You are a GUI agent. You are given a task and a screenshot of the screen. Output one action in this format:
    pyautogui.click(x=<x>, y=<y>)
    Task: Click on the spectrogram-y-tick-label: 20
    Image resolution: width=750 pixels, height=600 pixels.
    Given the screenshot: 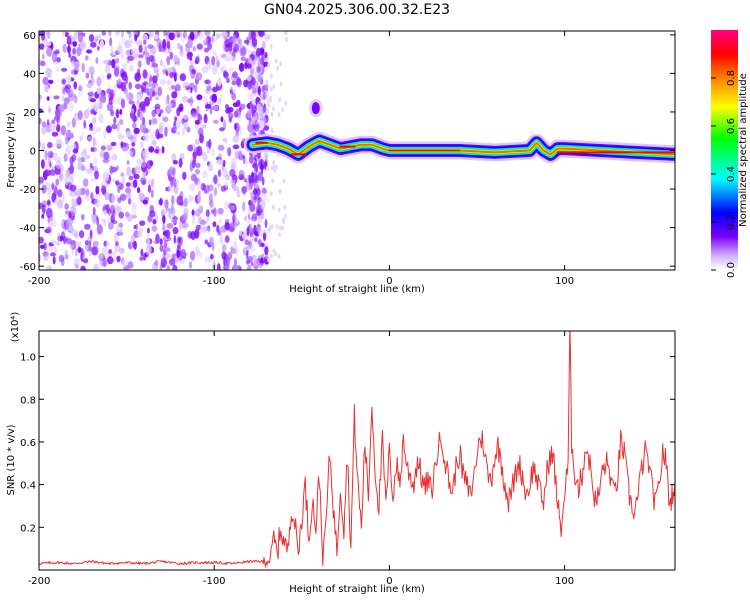 What is the action you would take?
    pyautogui.click(x=29, y=113)
    